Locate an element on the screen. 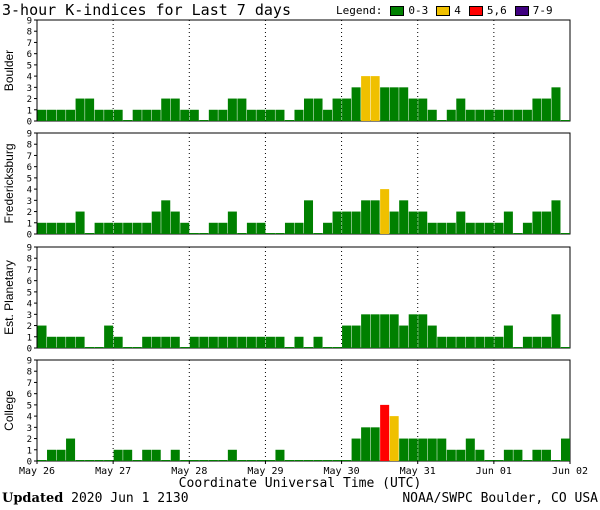 Image resolution: width=600 pixels, height=510 pixels. credit-text: NOAA/SWPC Boulder, CO USA is located at coordinates (500, 498).